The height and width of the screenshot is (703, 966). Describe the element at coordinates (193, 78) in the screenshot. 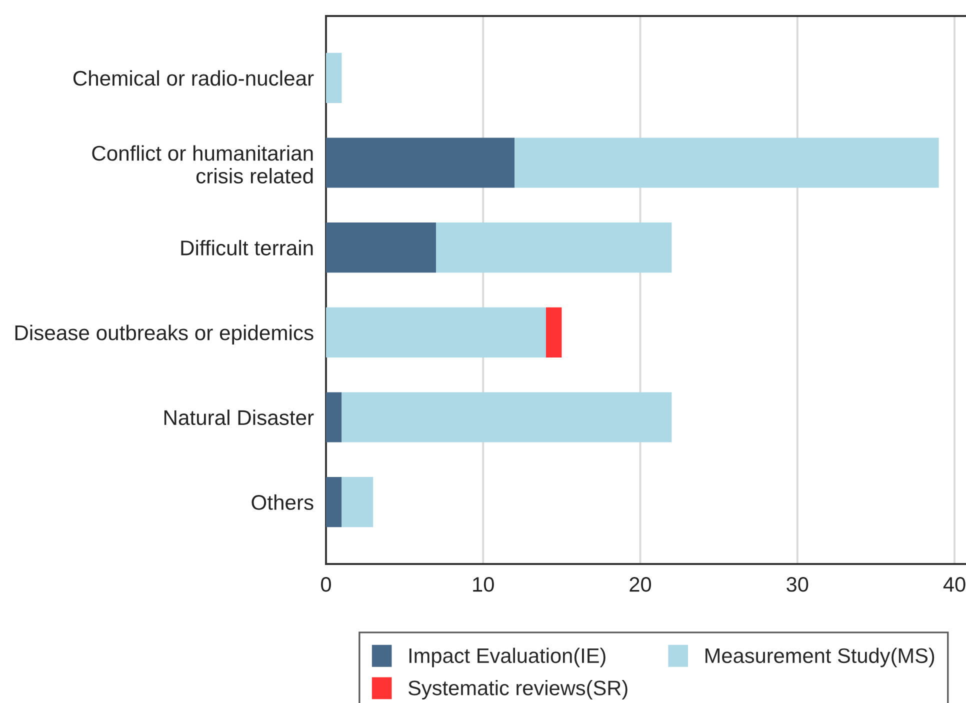

I see `y-tick-label: Chemical or radio-nuclear` at that location.